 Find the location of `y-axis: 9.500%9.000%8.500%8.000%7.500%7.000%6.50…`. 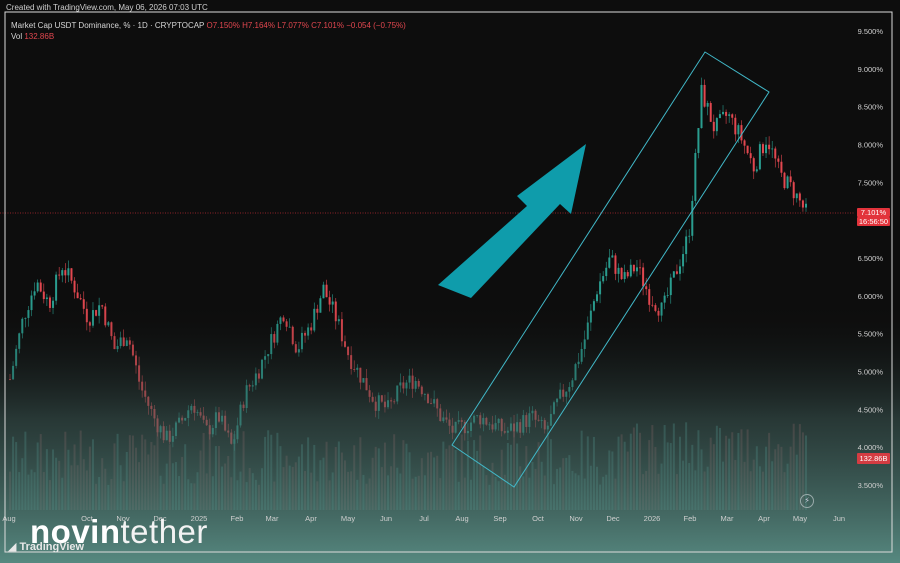

y-axis: 9.500%9.000%8.500%8.000%7.500%7.000%6.50… is located at coordinates (871, 258).